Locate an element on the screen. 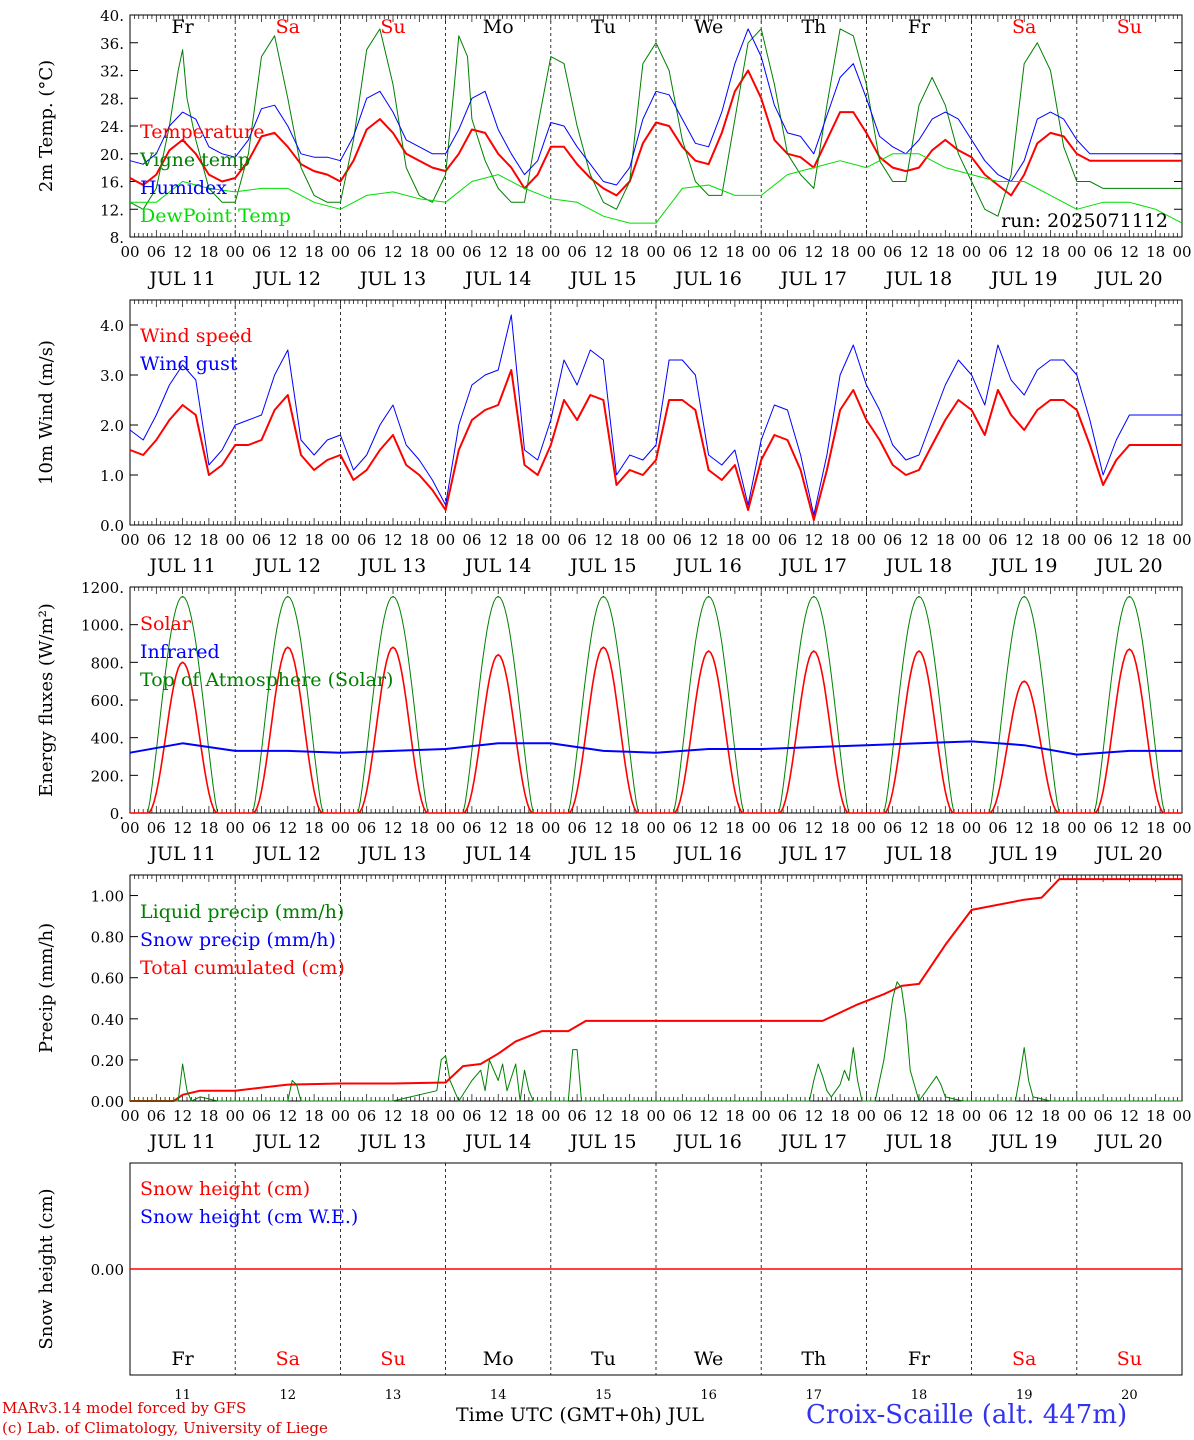  wind-date-label: JUL 14 is located at coordinates (497, 566).